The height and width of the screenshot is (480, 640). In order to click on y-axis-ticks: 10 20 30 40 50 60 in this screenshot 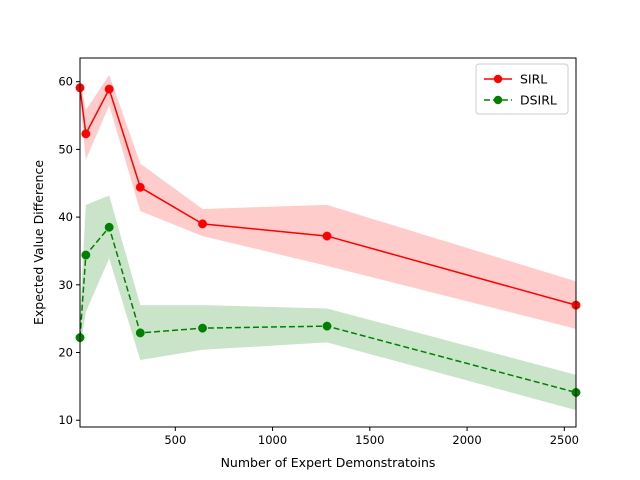, I will do `click(69, 251)`.